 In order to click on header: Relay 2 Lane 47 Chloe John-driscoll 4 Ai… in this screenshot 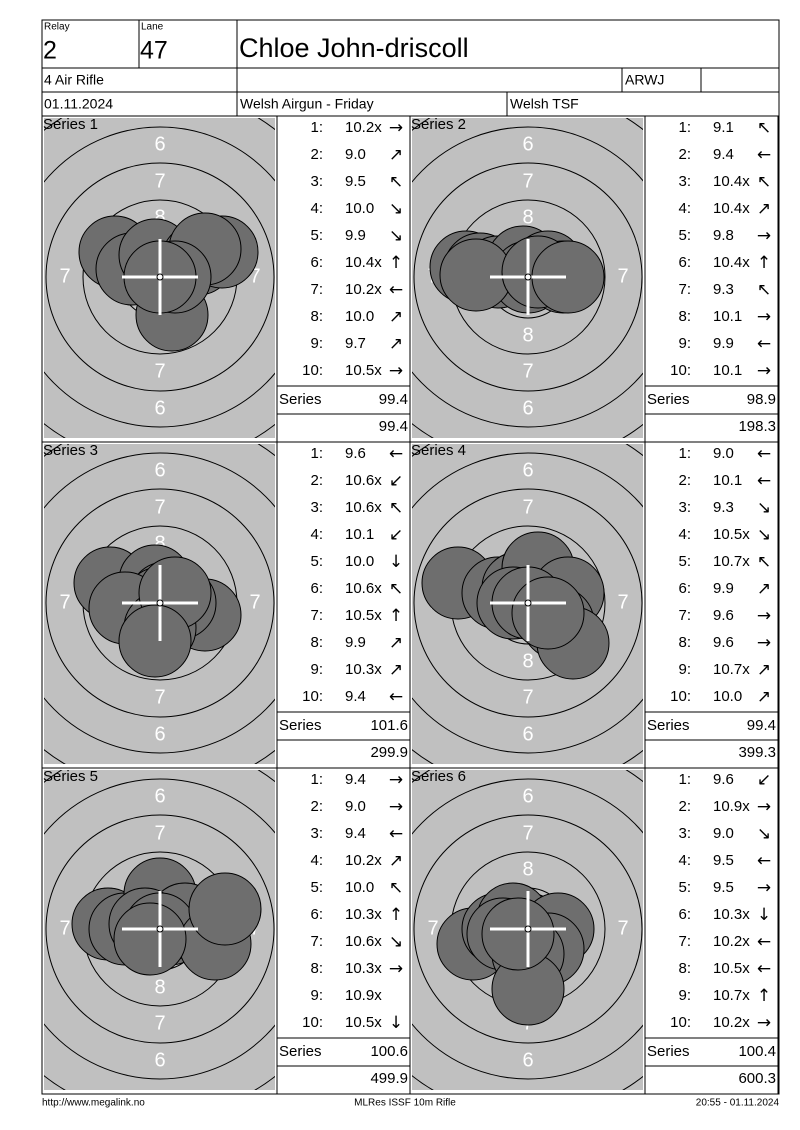, I will do `click(410, 68)`.